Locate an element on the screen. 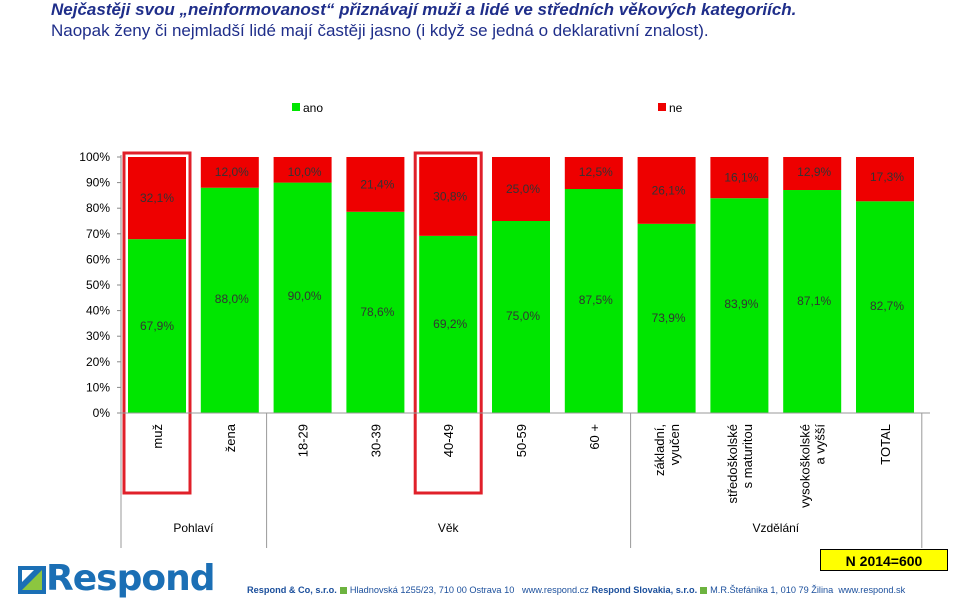 The image size is (960, 608). address-sk: M.R.Štefánika 1, 010 79 Žilina is located at coordinates (772, 590).